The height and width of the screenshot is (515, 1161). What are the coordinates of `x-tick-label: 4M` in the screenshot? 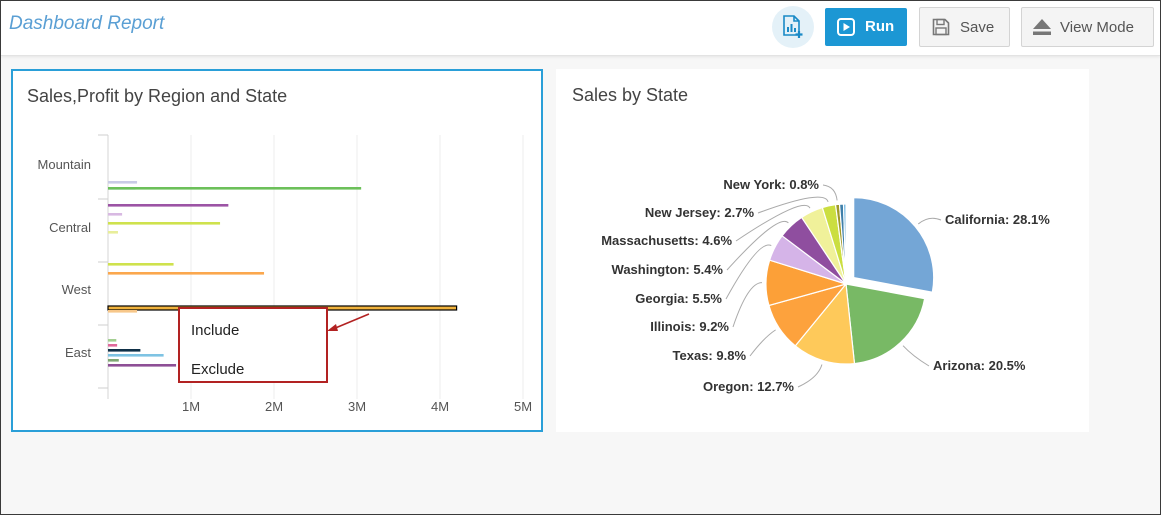 It's located at (440, 406).